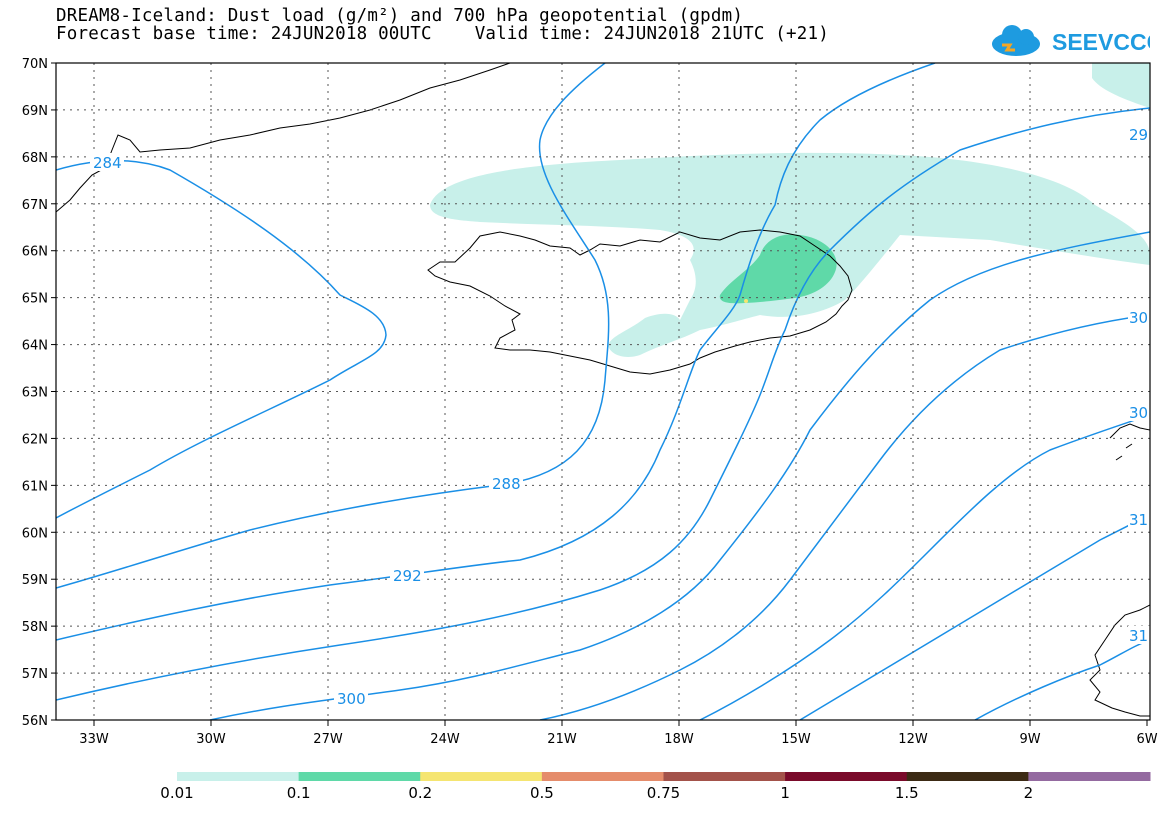 The width and height of the screenshot is (1175, 815). What do you see at coordinates (35, 64) in the screenshot?
I see `lat-tick-label: 70N` at bounding box center [35, 64].